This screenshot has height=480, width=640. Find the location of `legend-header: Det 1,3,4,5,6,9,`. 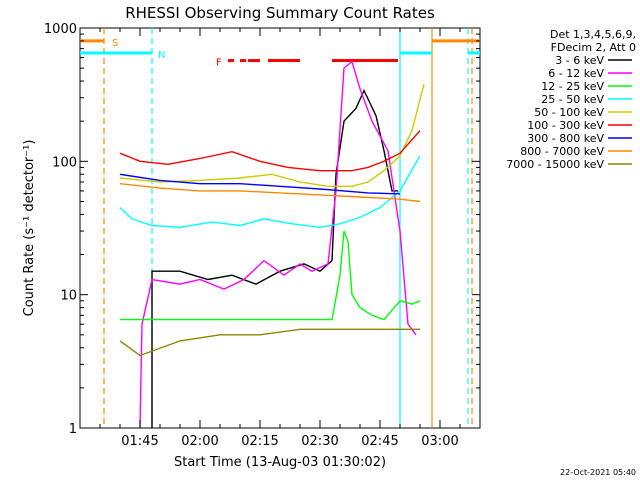

legend-header: Det 1,3,4,5,6,9, is located at coordinates (593, 34).